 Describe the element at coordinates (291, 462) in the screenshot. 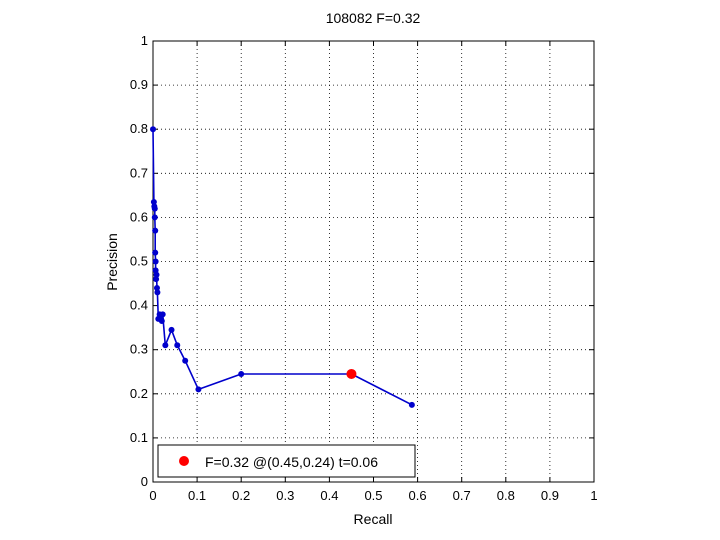

I see `legend-text: F=0.32 @(0.45,0.24) t=0.06` at that location.